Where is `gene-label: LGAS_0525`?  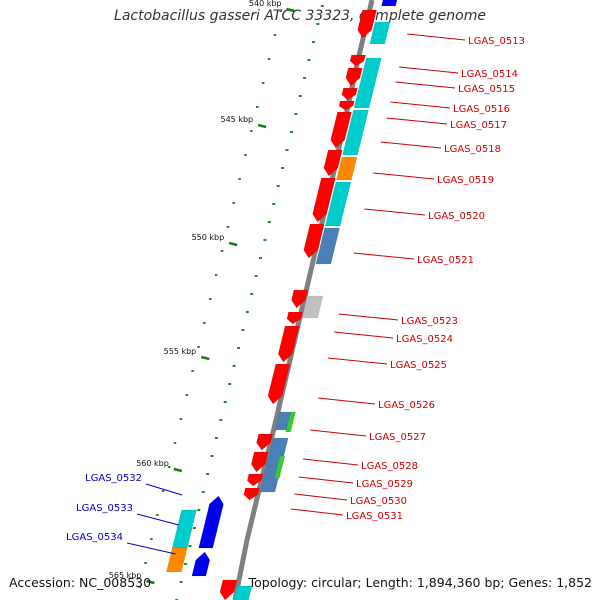 gene-label: LGAS_0525 is located at coordinates (418, 365).